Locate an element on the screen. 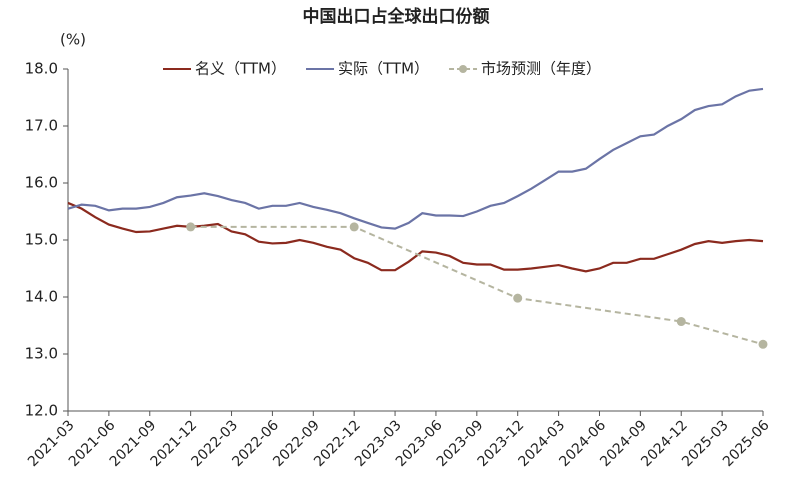 The height and width of the screenshot is (492, 793). y-tick-label: 12.0 is located at coordinates (41, 411).